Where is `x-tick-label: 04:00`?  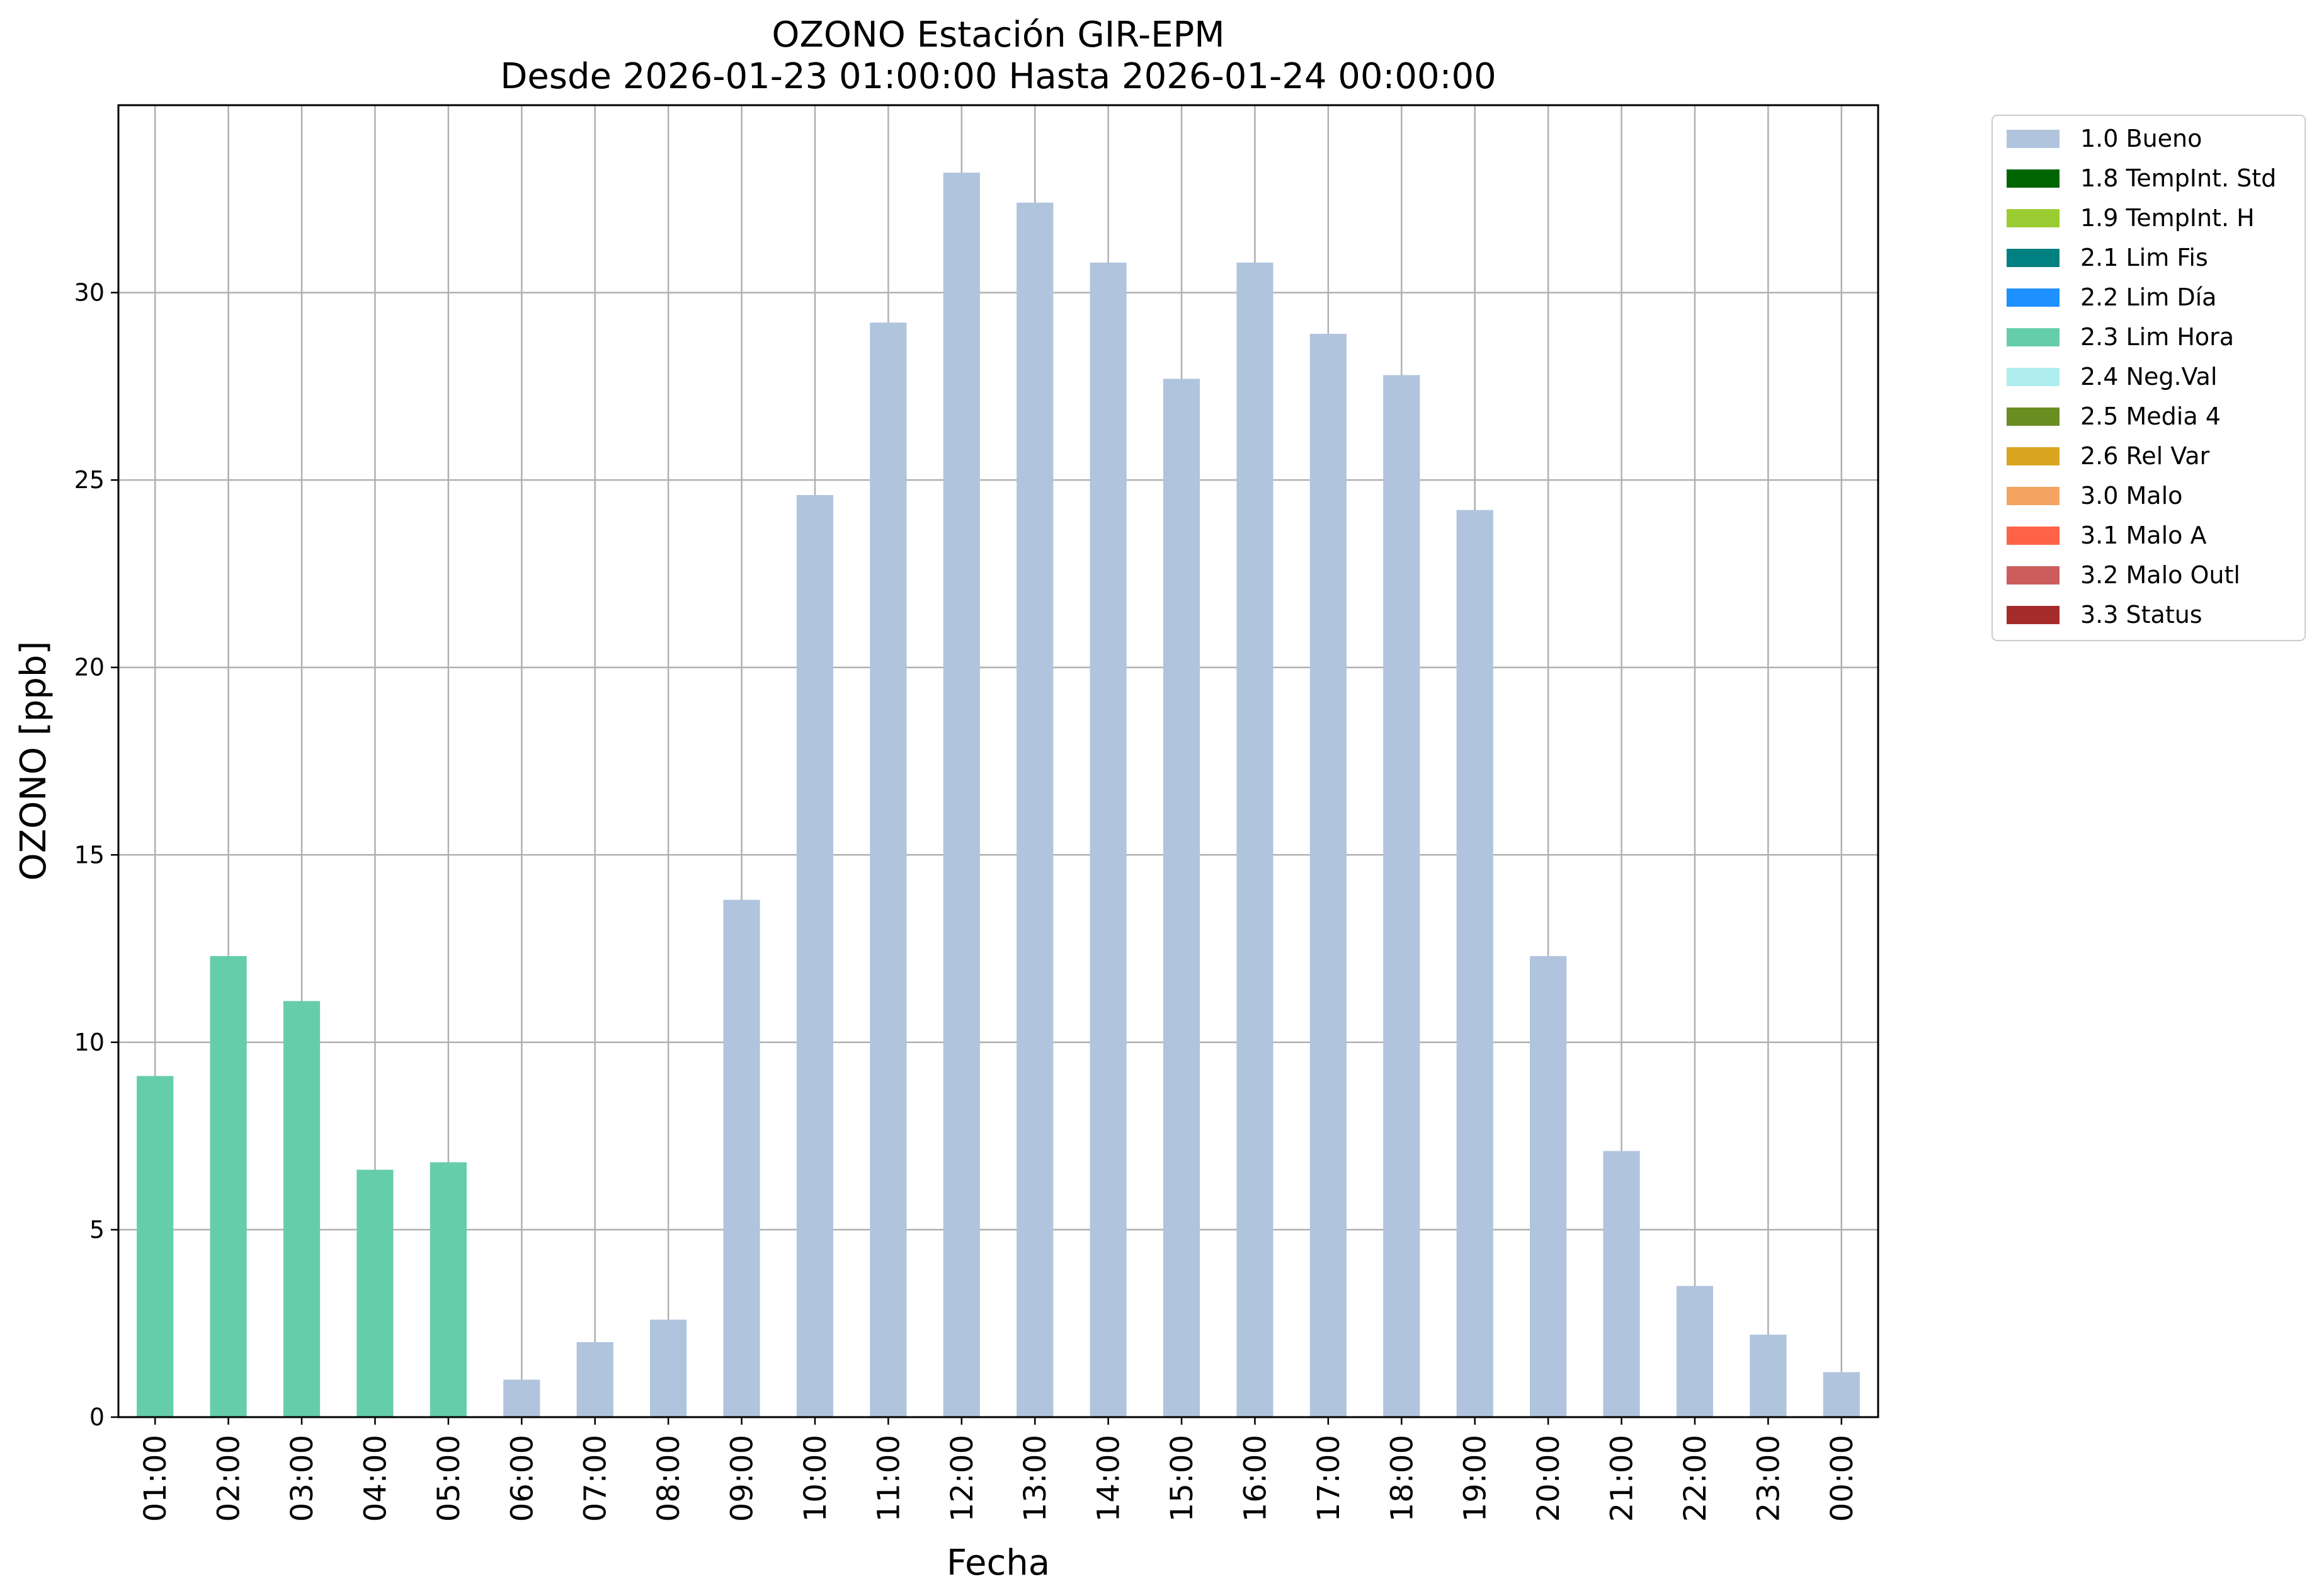
x-tick-label: 04:00 is located at coordinates (375, 1478).